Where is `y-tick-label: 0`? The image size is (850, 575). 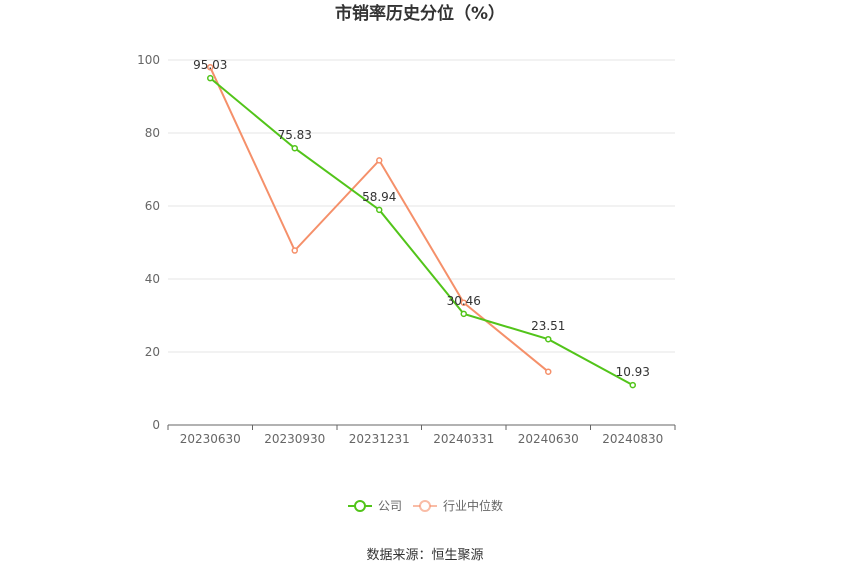 y-tick-label: 0 is located at coordinates (156, 425).